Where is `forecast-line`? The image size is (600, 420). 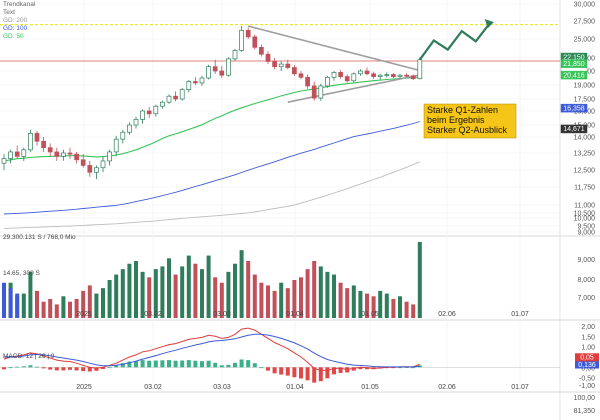
forecast-line is located at coordinates (454, 41).